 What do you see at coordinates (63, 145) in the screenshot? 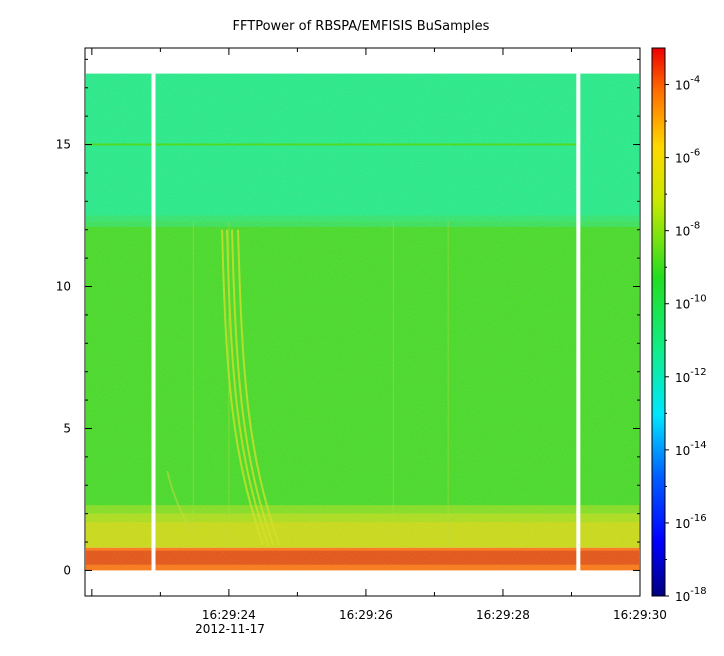
I see `y-tick-label: 15` at bounding box center [63, 145].